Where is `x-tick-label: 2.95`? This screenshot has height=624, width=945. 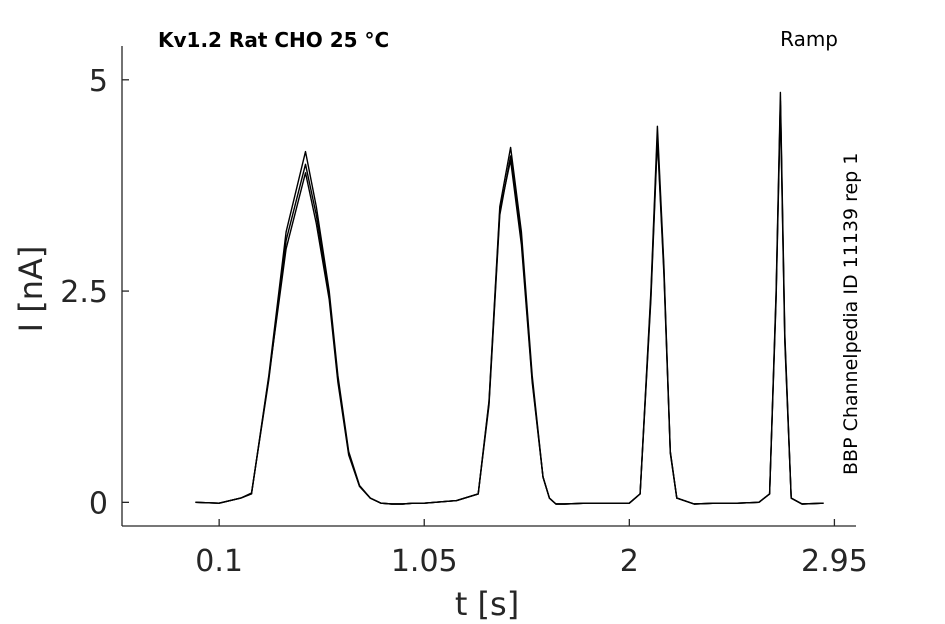
x-tick-label: 2.95 is located at coordinates (834, 561).